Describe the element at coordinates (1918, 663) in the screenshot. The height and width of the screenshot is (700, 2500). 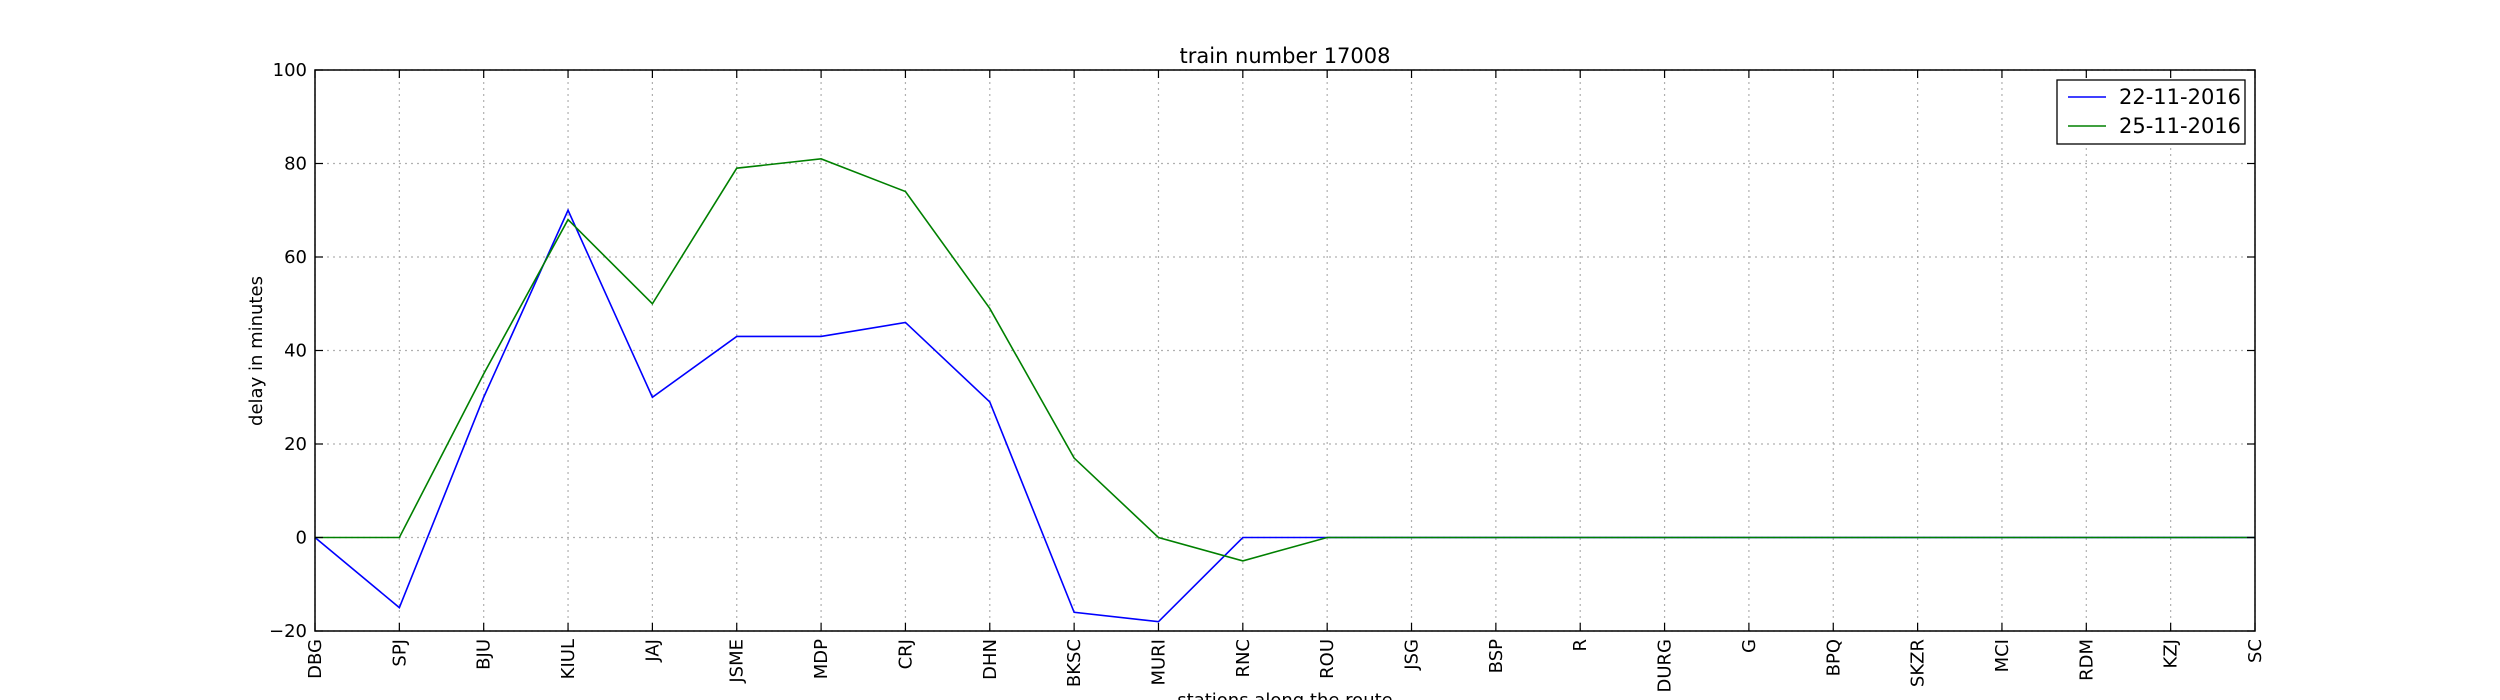
I see `x-tick-label: SKZR` at that location.